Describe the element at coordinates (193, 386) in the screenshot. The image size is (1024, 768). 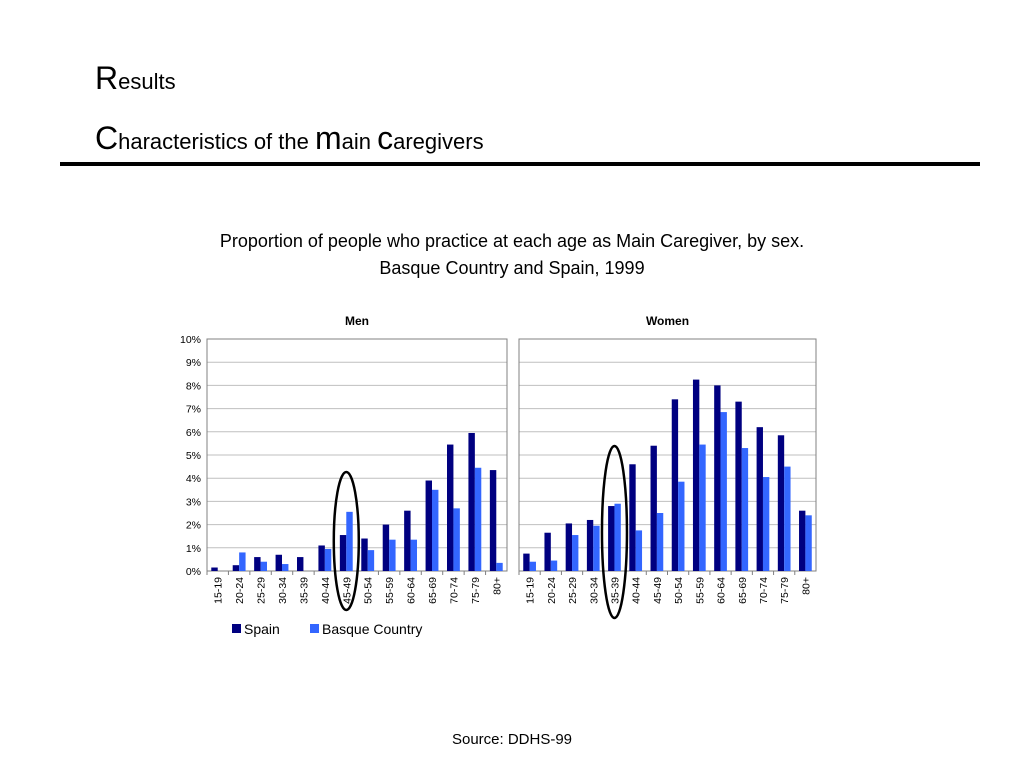
I see `y-tick-label: 8%` at that location.